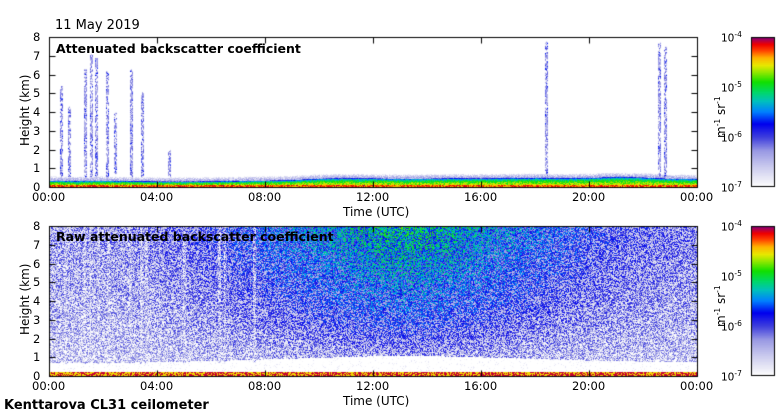  I want to click on panel-title-raw: Raw attenuated backscatter coefficient, so click(195, 236).